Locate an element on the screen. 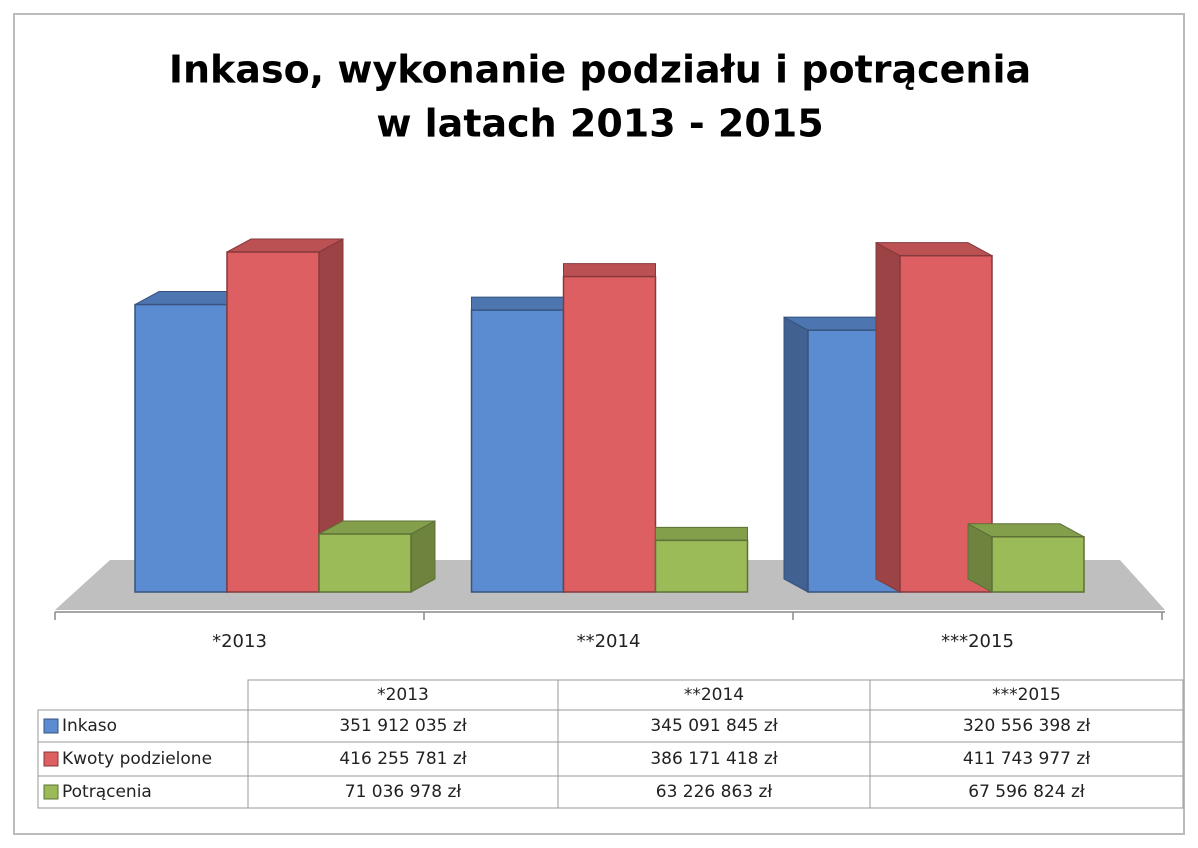  value-label: 411 743 977 zł is located at coordinates (1026, 759).